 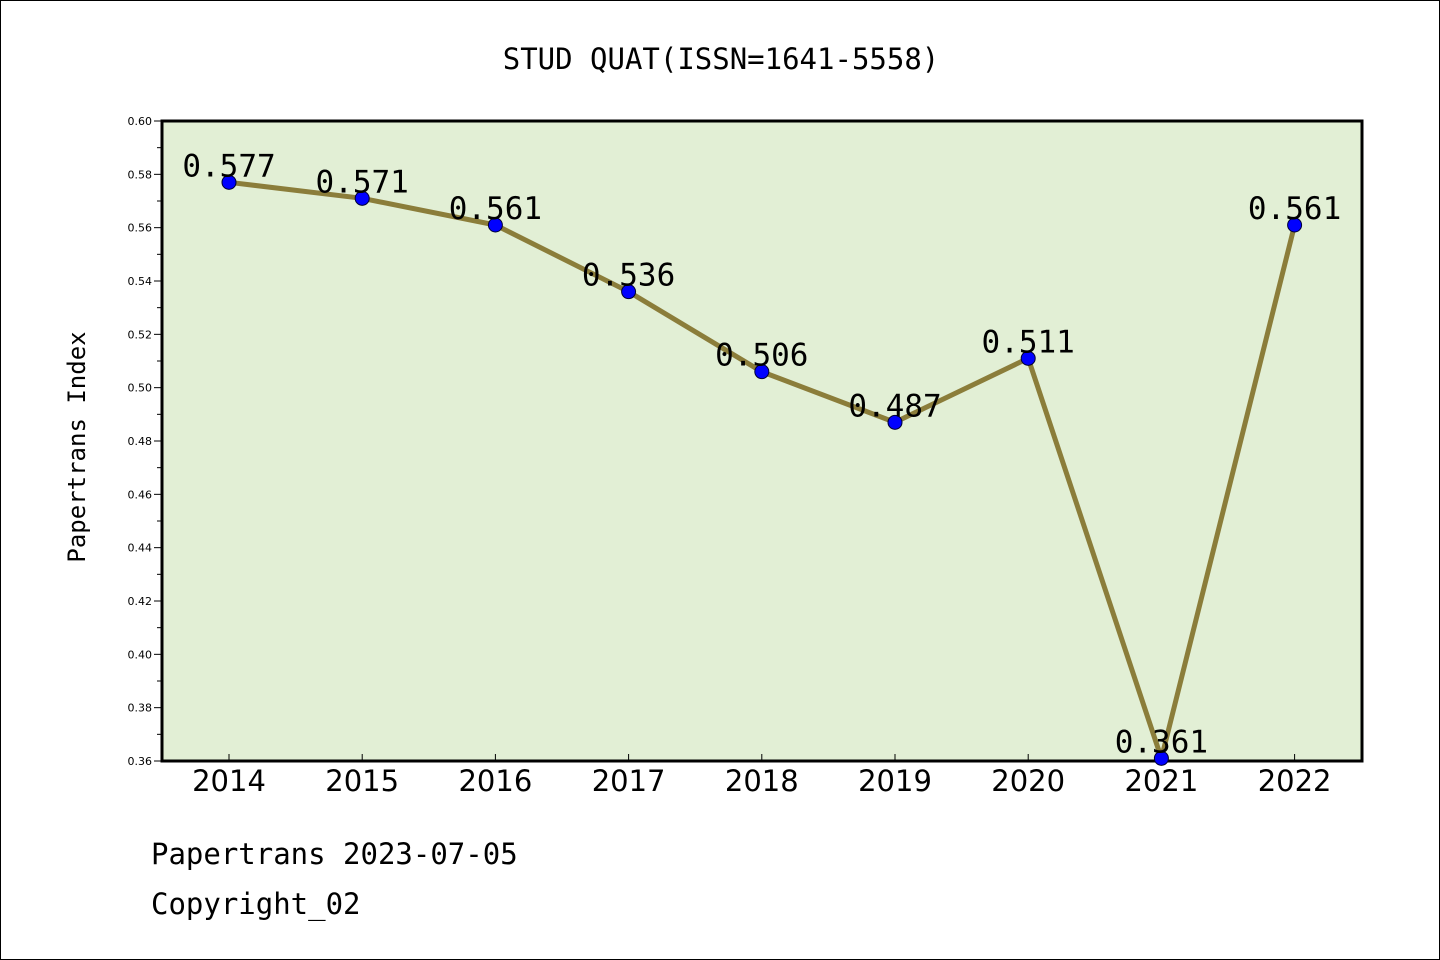 I want to click on data-label: 0.511, so click(x=1028, y=342).